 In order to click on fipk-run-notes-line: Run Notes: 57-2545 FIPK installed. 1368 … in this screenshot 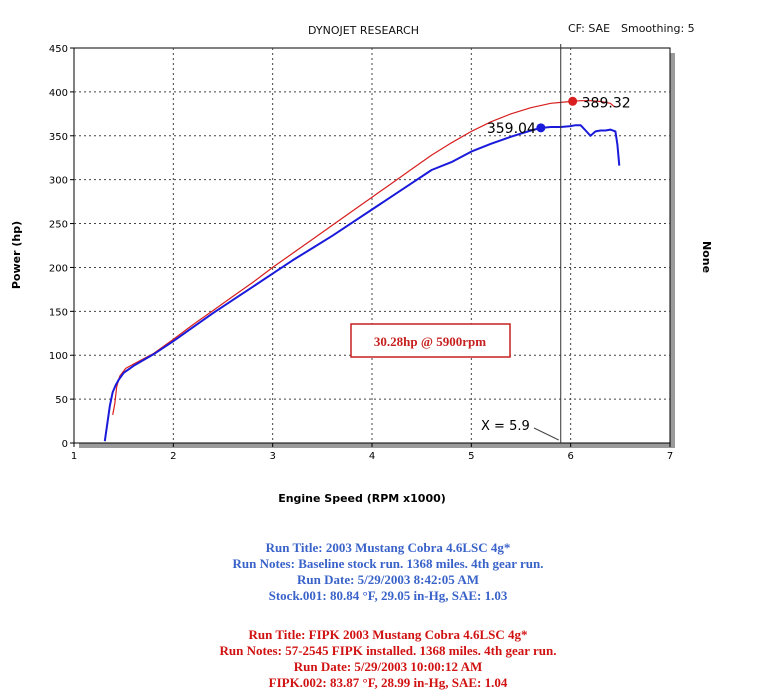, I will do `click(388, 650)`.